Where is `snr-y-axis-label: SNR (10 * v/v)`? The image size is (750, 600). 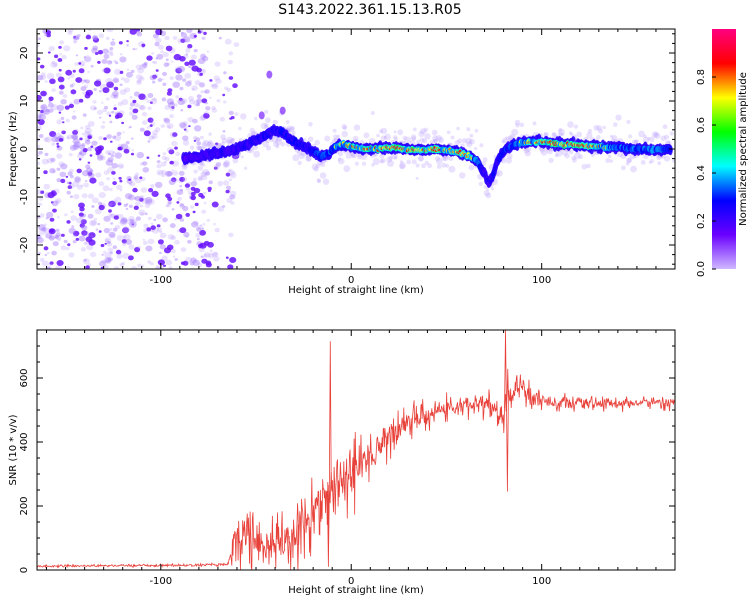 snr-y-axis-label: SNR (10 * v/v) is located at coordinates (13, 449).